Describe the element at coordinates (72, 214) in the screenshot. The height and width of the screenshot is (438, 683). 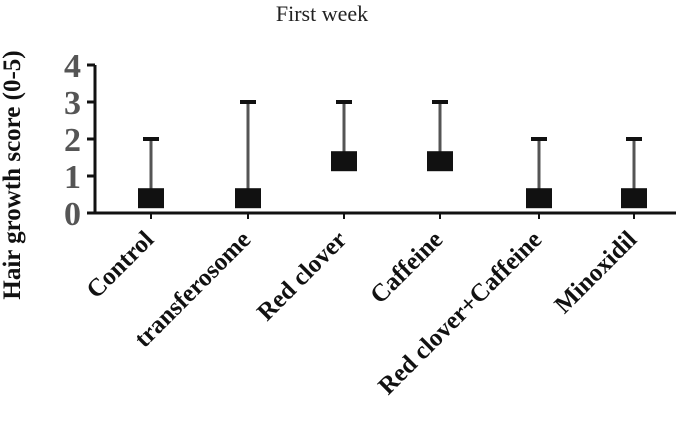
I see `y-tick-label: 0` at that location.